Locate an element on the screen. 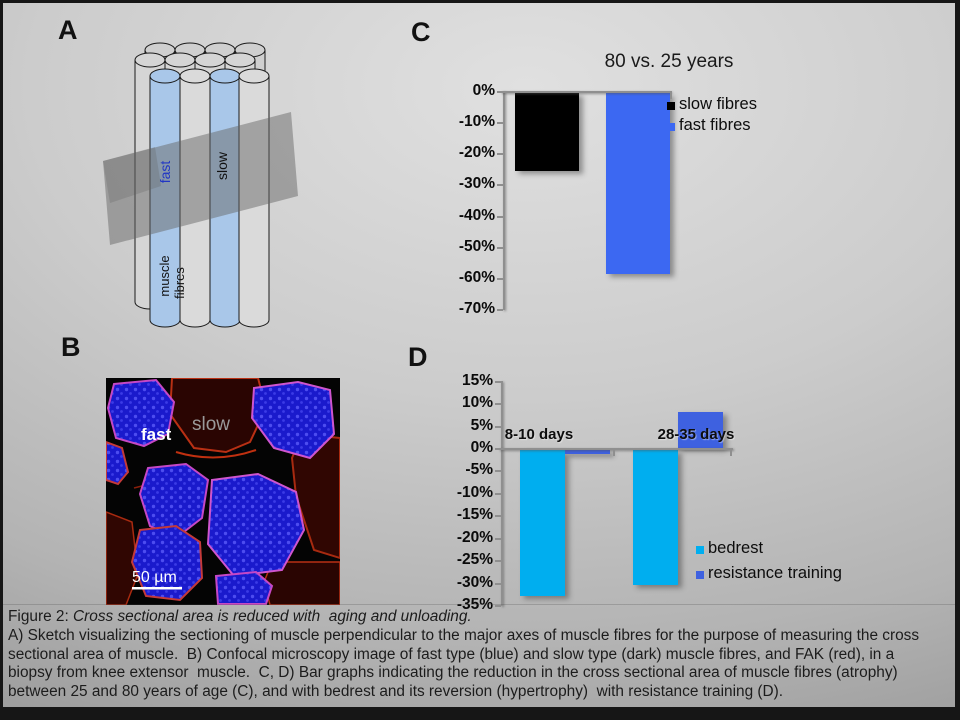 The width and height of the screenshot is (960, 720). legend-item: slow fibres is located at coordinates (757, 106).